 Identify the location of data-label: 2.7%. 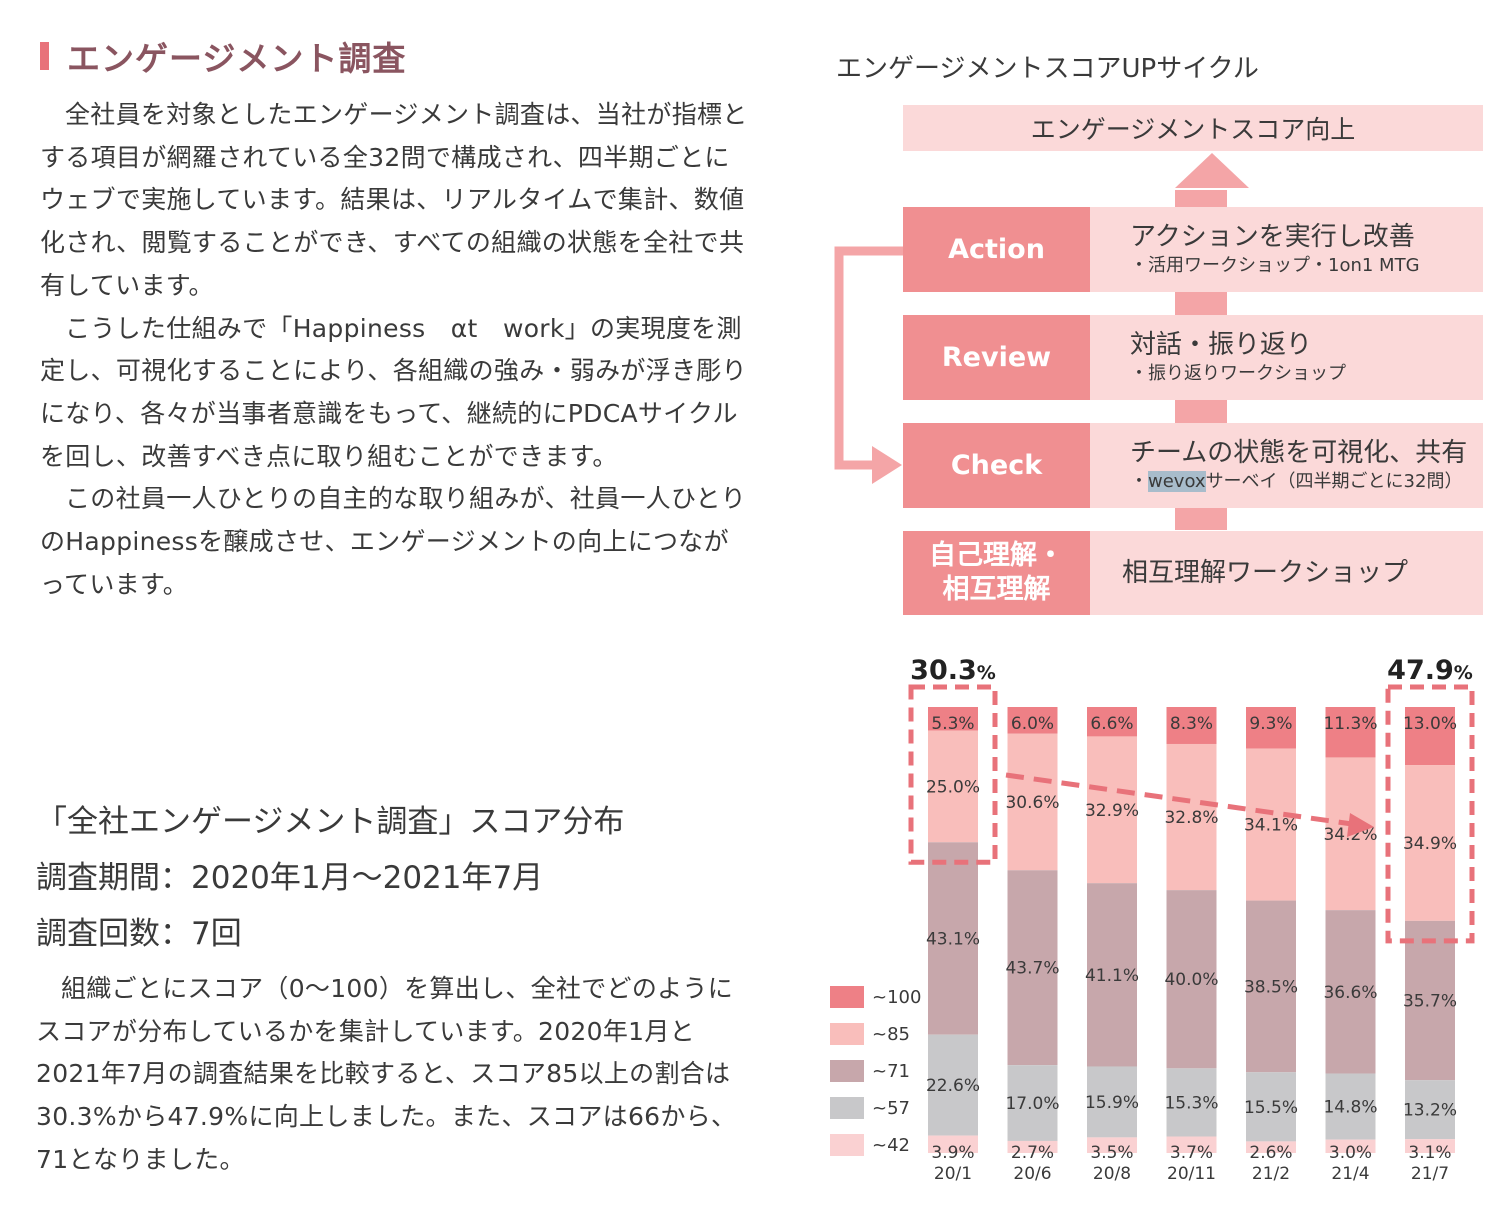
(1032, 1153).